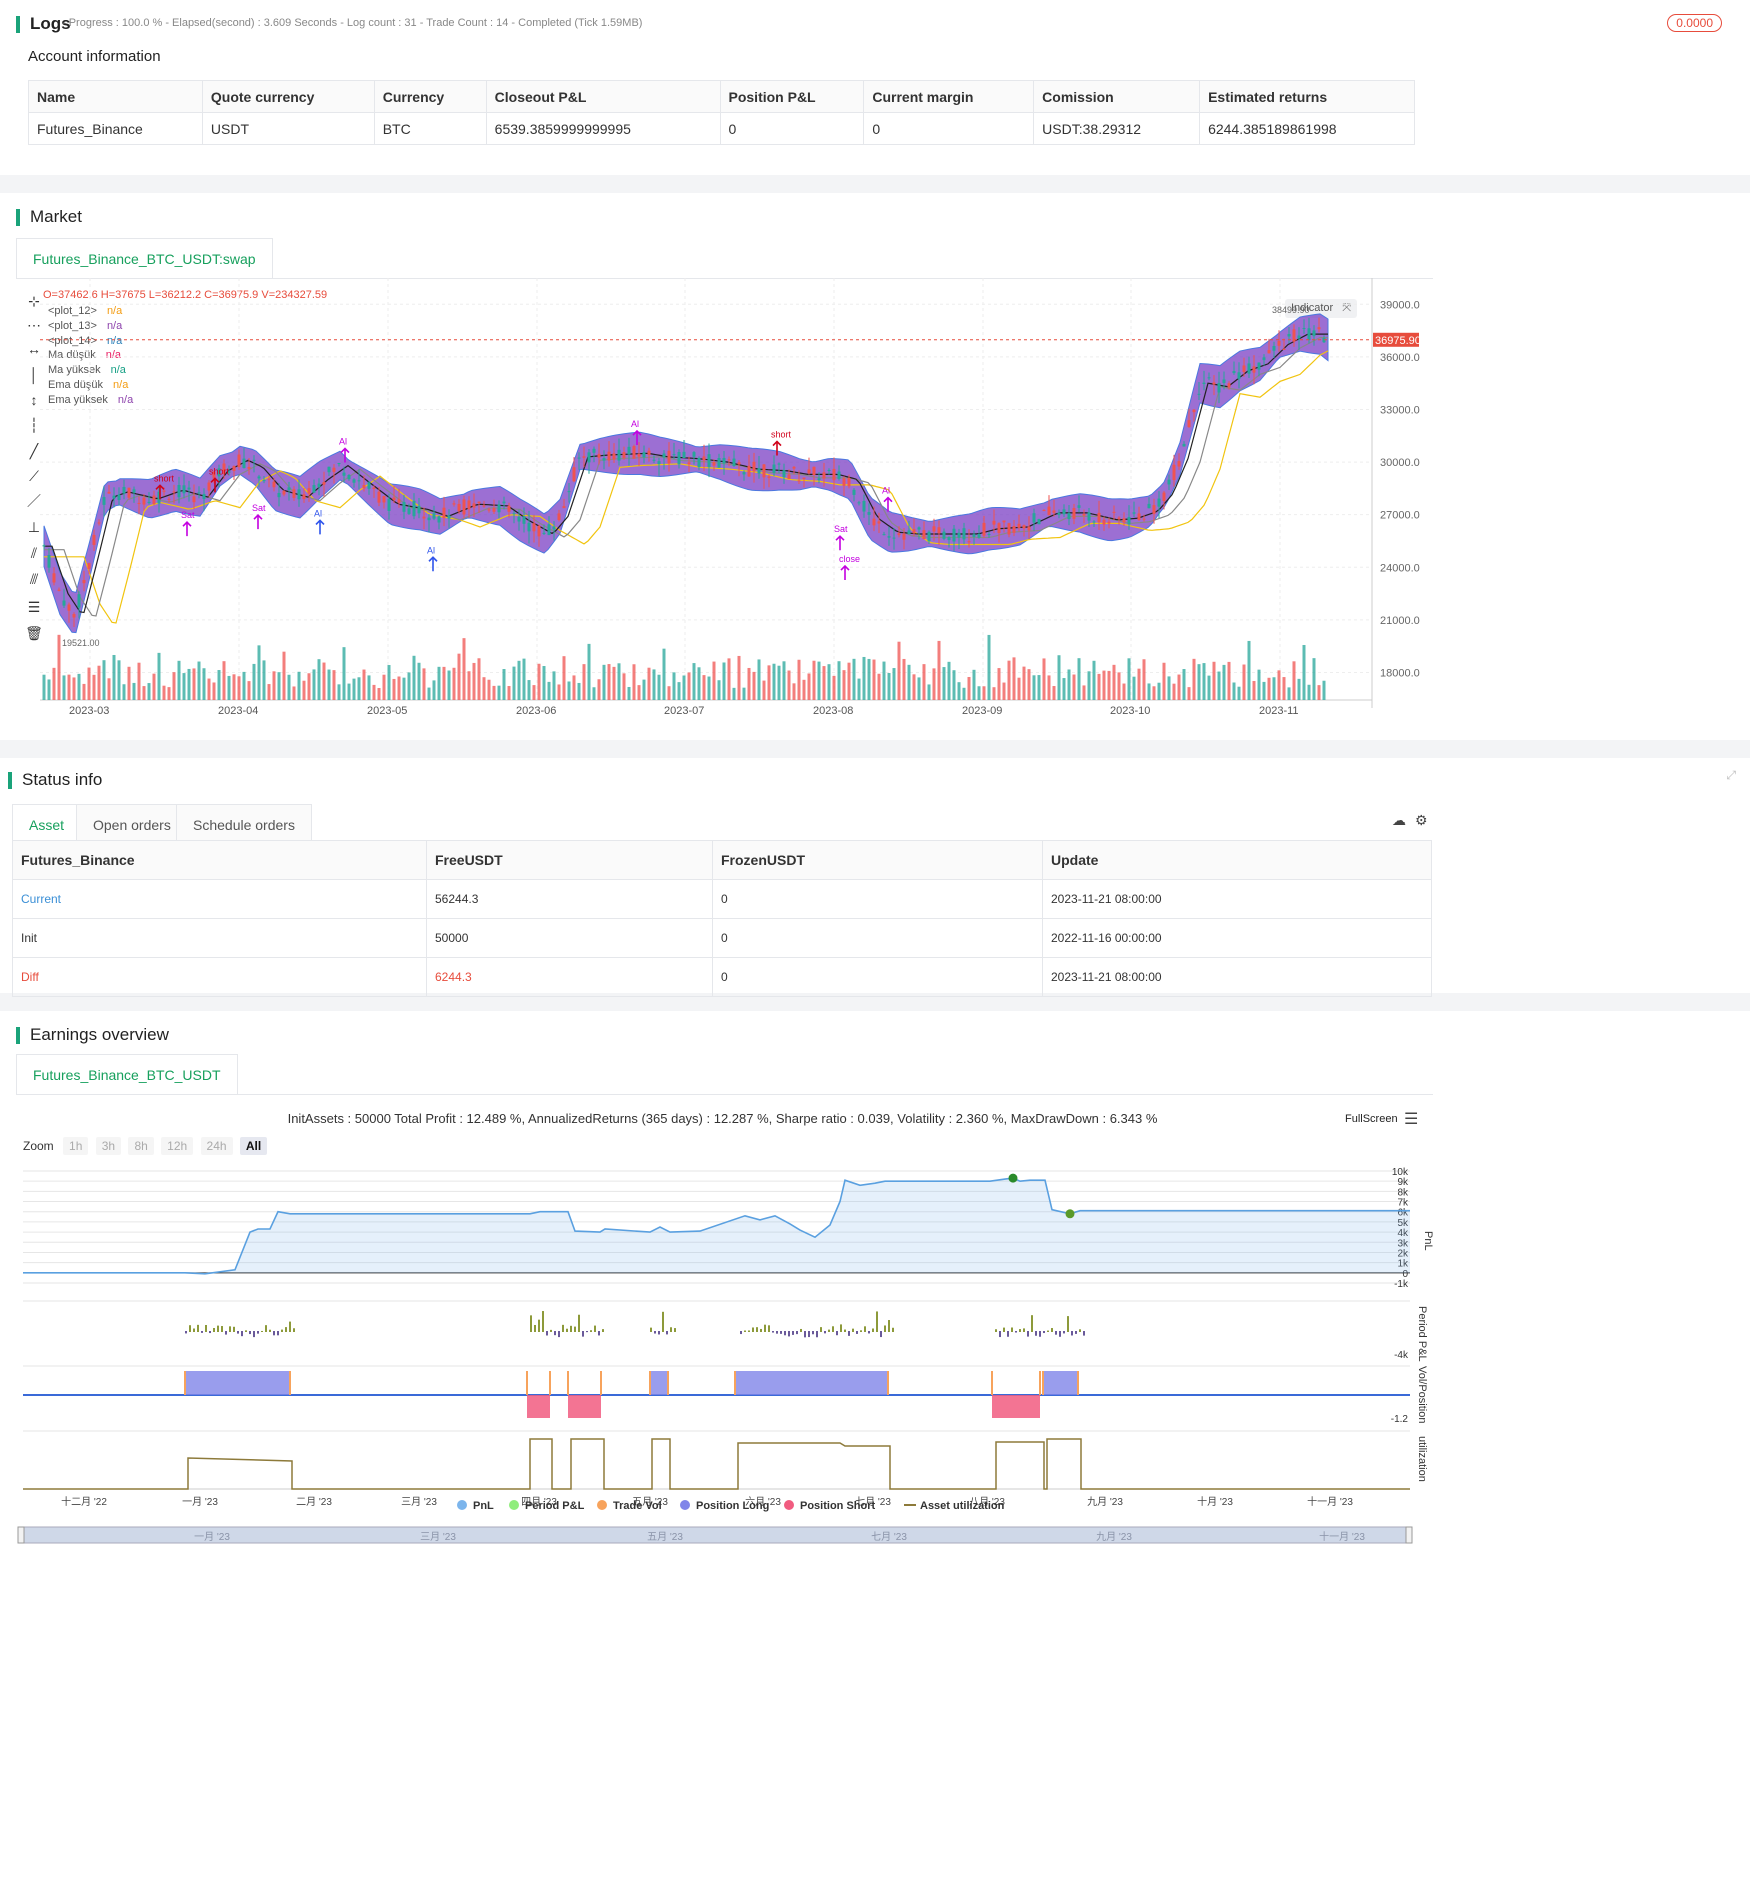  What do you see at coordinates (34, 527) in the screenshot?
I see `price-line-icon: ⊥` at bounding box center [34, 527].